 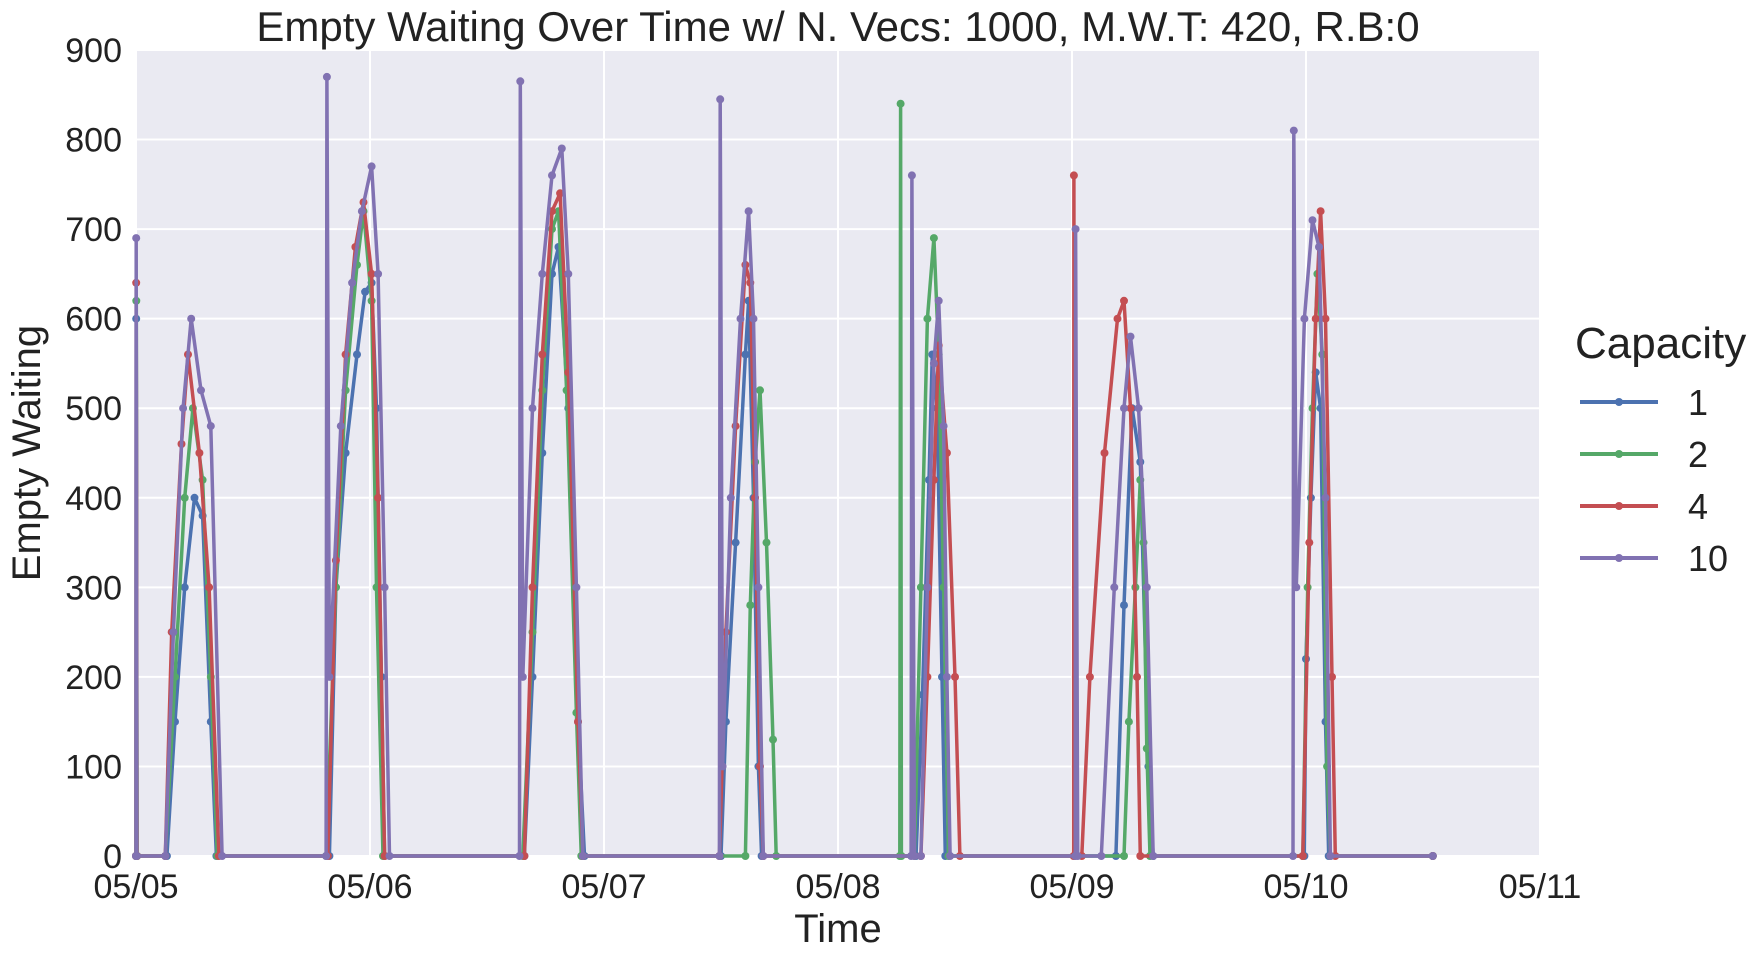 What do you see at coordinates (93, 320) in the screenshot?
I see `y-tick-label: 600` at bounding box center [93, 320].